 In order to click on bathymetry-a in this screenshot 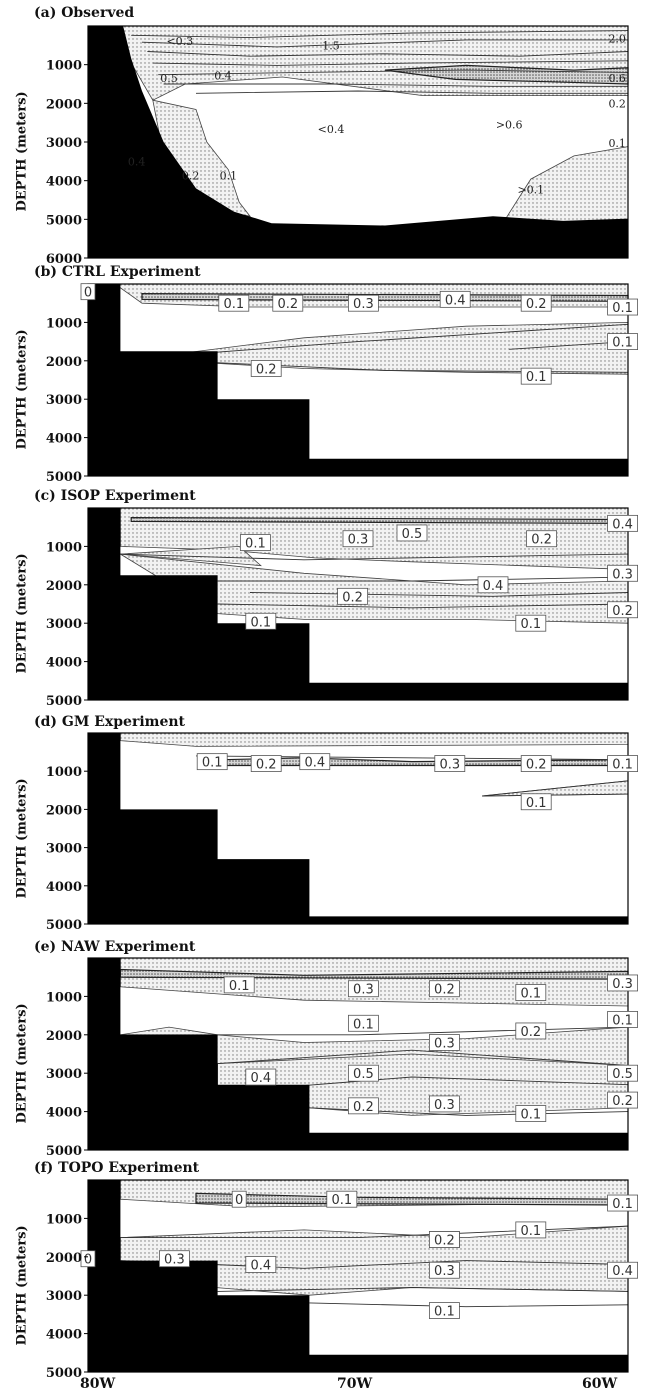, I will do `click(358, 142)`.